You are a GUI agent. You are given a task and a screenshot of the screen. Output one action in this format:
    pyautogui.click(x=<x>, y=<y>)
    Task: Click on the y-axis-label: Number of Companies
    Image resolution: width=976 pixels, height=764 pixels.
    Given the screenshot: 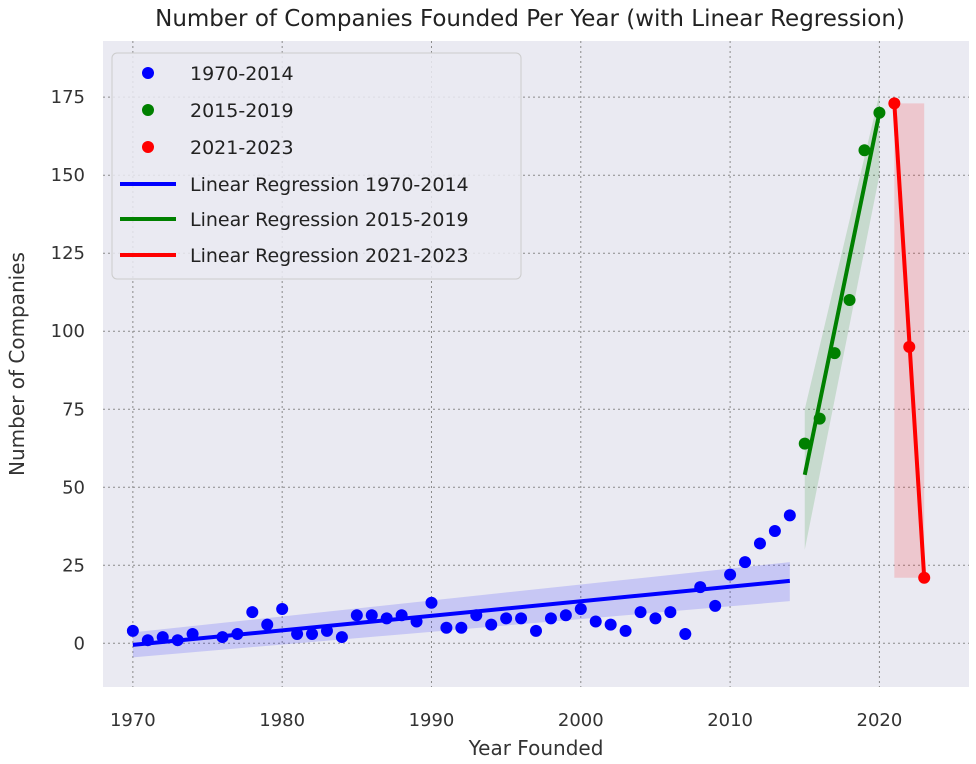 What is the action you would take?
    pyautogui.click(x=17, y=364)
    